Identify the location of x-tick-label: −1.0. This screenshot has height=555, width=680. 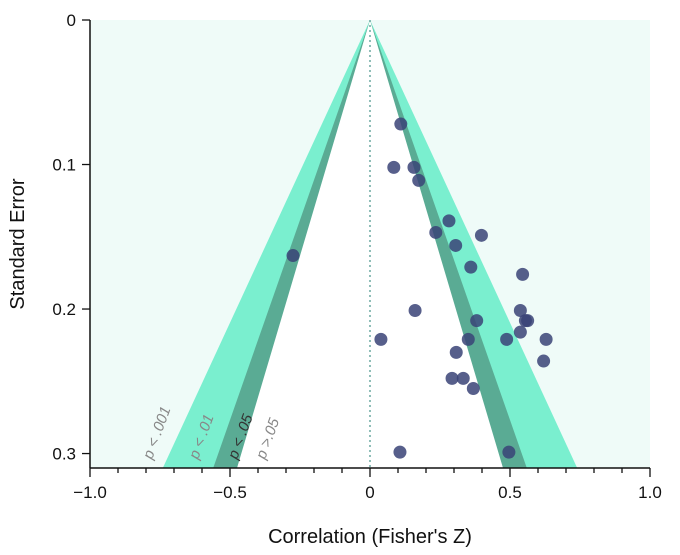
(90, 492).